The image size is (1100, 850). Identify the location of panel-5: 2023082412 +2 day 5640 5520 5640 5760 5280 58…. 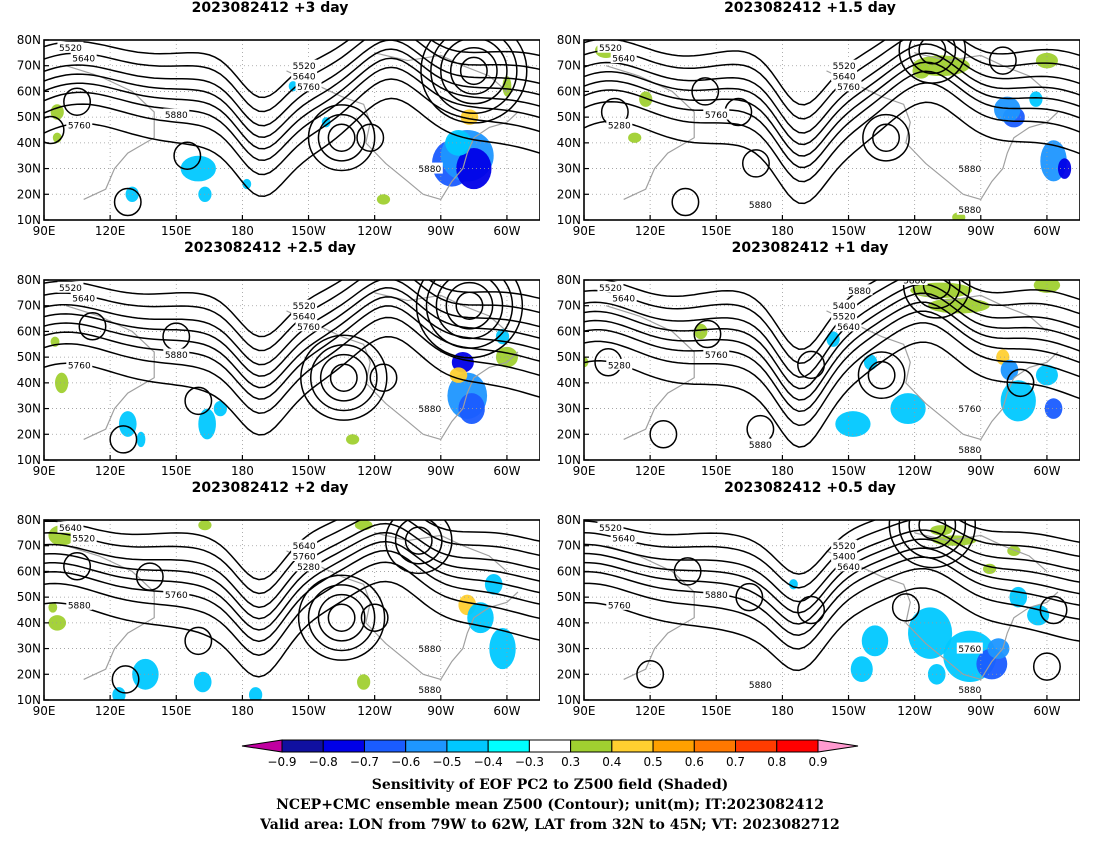
(270, 600).